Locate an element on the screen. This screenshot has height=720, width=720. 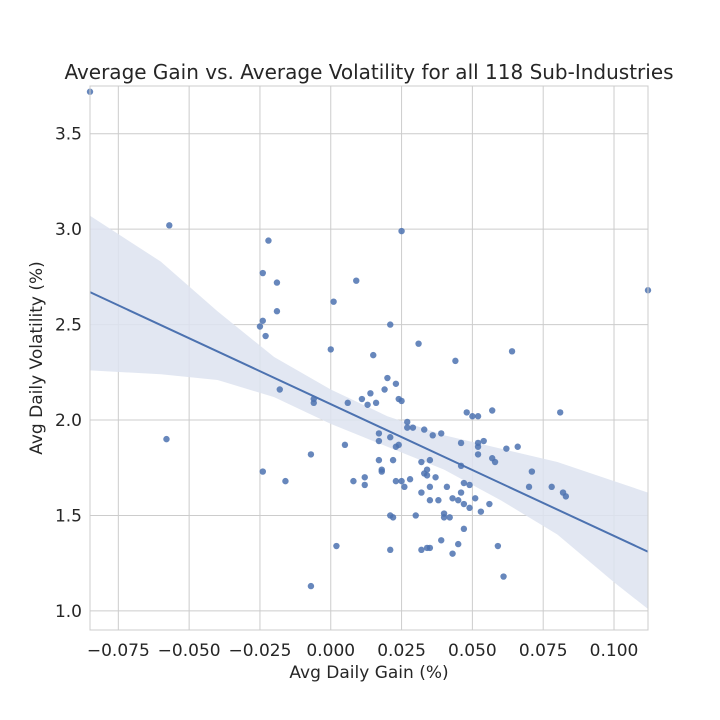
x-axis-label: Avg Daily Gain (%) is located at coordinates (368, 673).